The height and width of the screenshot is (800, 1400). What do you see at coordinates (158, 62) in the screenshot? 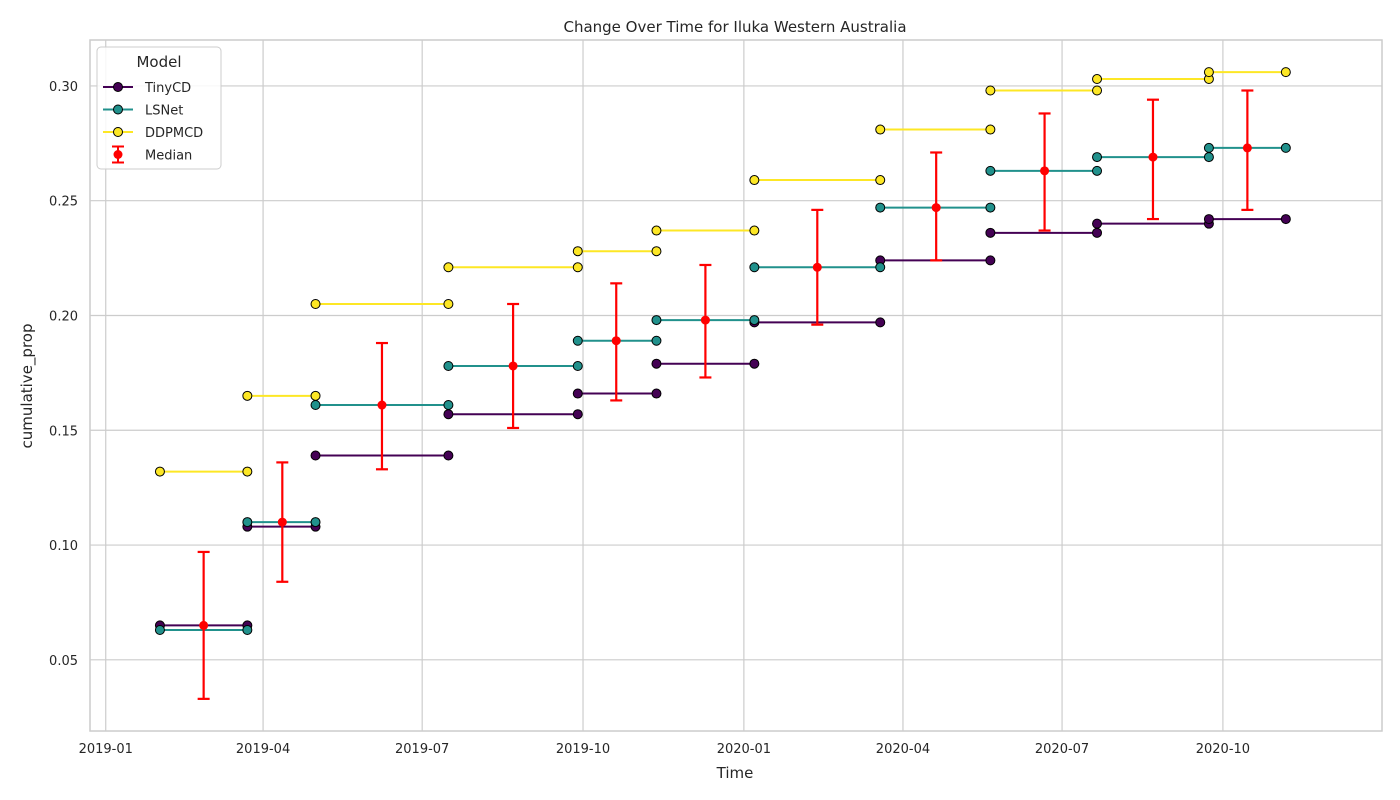
I see `legend-title: Model` at bounding box center [158, 62].